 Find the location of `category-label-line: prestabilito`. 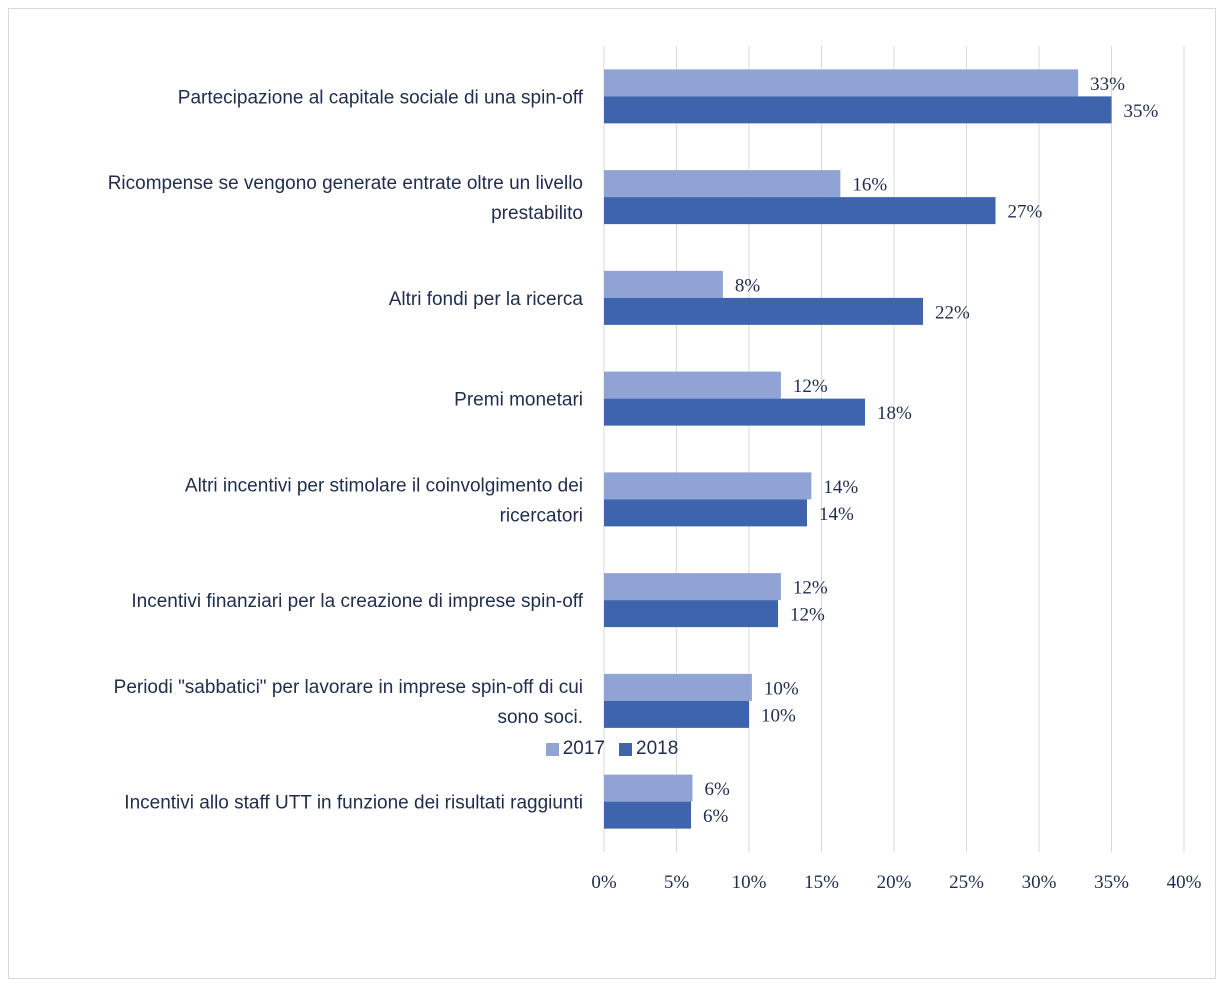

category-label-line: prestabilito is located at coordinates (537, 213).